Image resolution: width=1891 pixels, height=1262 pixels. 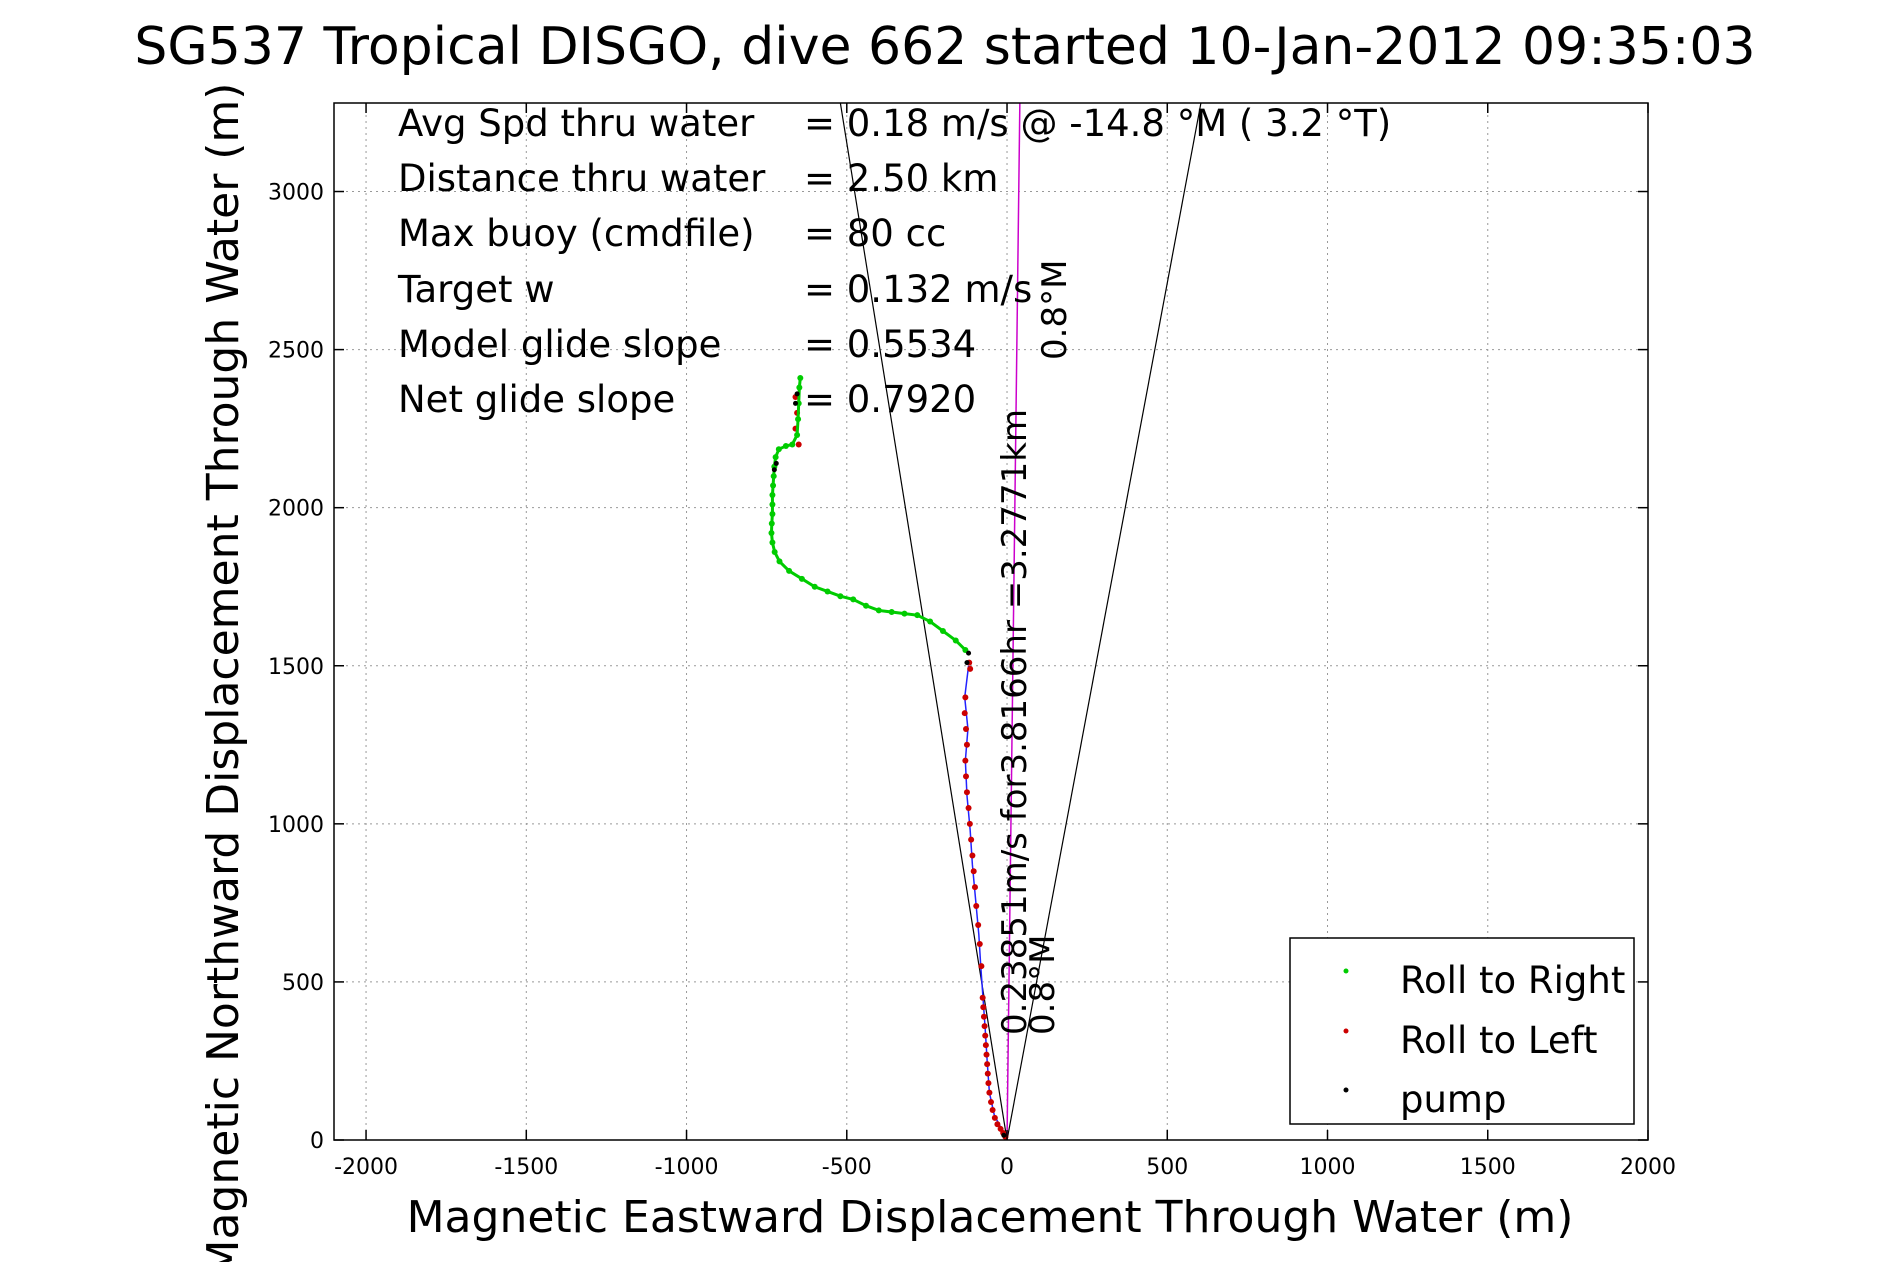 What do you see at coordinates (847, 1167) in the screenshot?
I see `x-tick-label: -500` at bounding box center [847, 1167].